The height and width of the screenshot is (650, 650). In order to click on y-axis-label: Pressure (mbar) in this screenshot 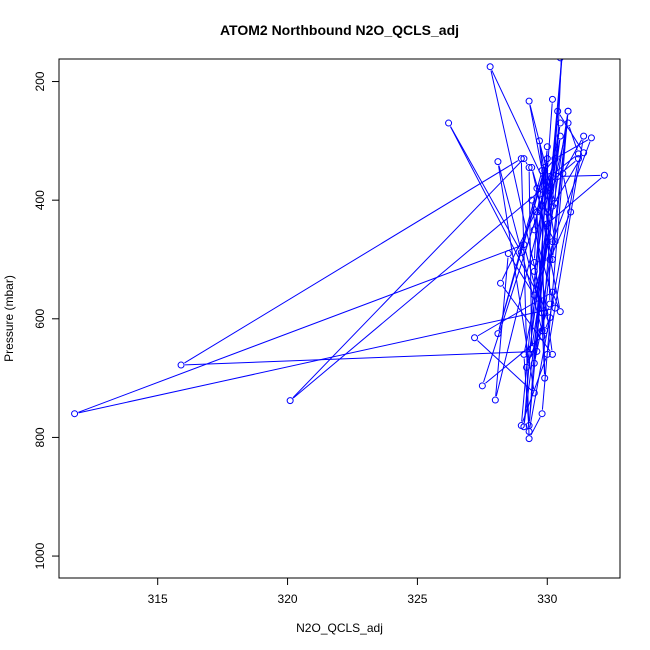, I will do `click(9, 318)`.